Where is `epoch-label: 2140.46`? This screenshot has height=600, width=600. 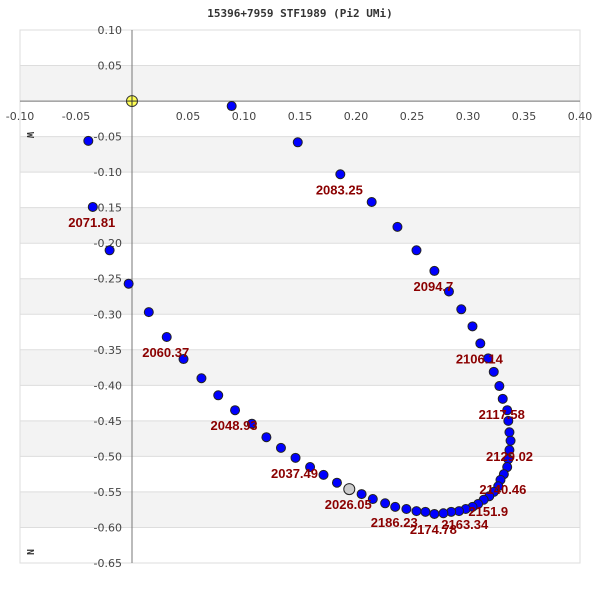 epoch-label: 2140.46 is located at coordinates (502, 489).